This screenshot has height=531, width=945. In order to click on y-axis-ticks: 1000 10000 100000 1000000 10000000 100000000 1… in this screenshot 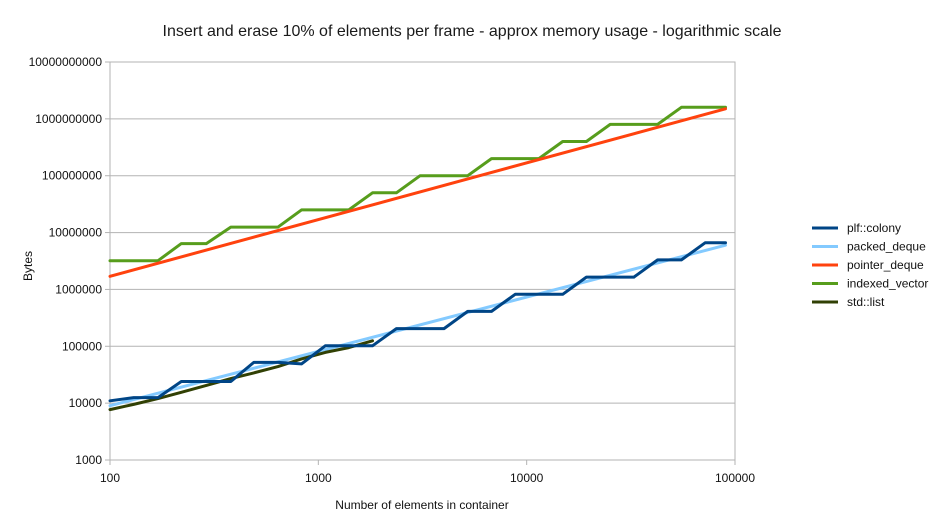, I will do `click(69, 261)`.